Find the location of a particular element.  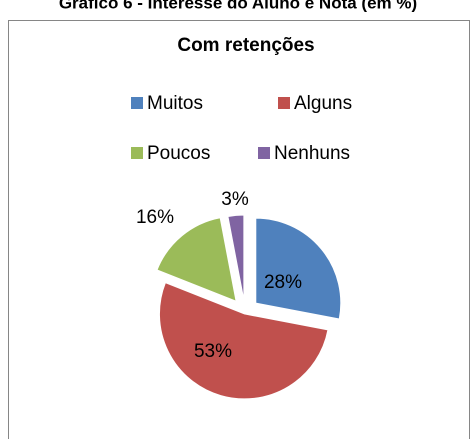

legend-label: Poucos is located at coordinates (178, 153).